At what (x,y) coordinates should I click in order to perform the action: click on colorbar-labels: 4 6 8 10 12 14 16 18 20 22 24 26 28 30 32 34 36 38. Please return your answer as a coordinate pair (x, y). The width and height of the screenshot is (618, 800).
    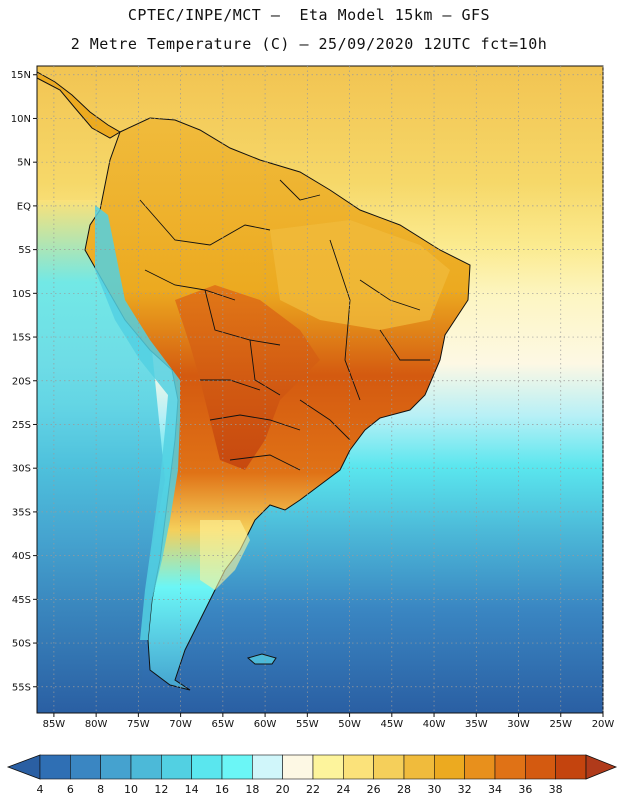
    Looking at the image, I should click on (300, 789).